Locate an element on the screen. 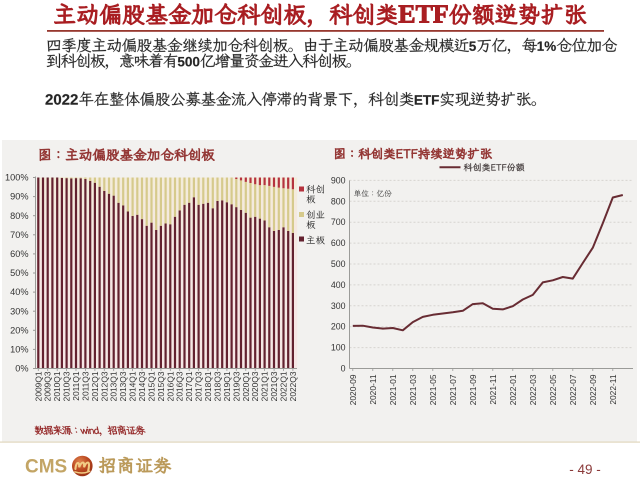 Image resolution: width=640 pixels, height=478 pixels. svg-text: 2016Q3 is located at coordinates (180, 386).